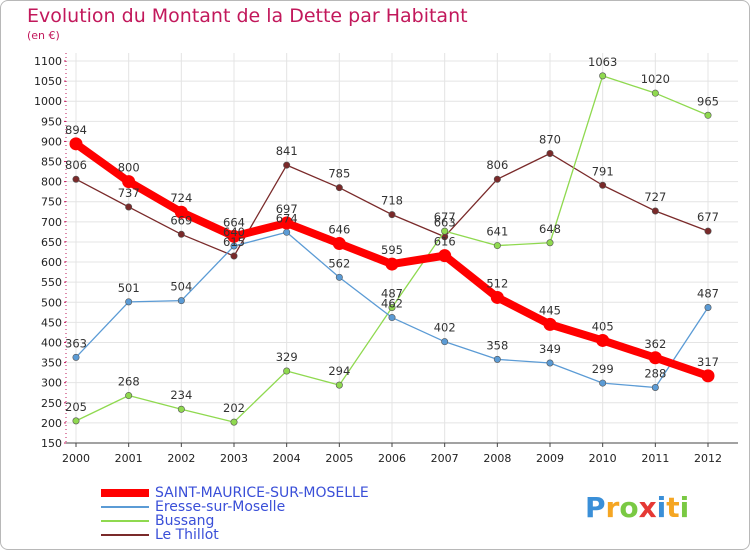 Image resolution: width=750 pixels, height=550 pixels. I want to click on data-label: 800, so click(129, 168).